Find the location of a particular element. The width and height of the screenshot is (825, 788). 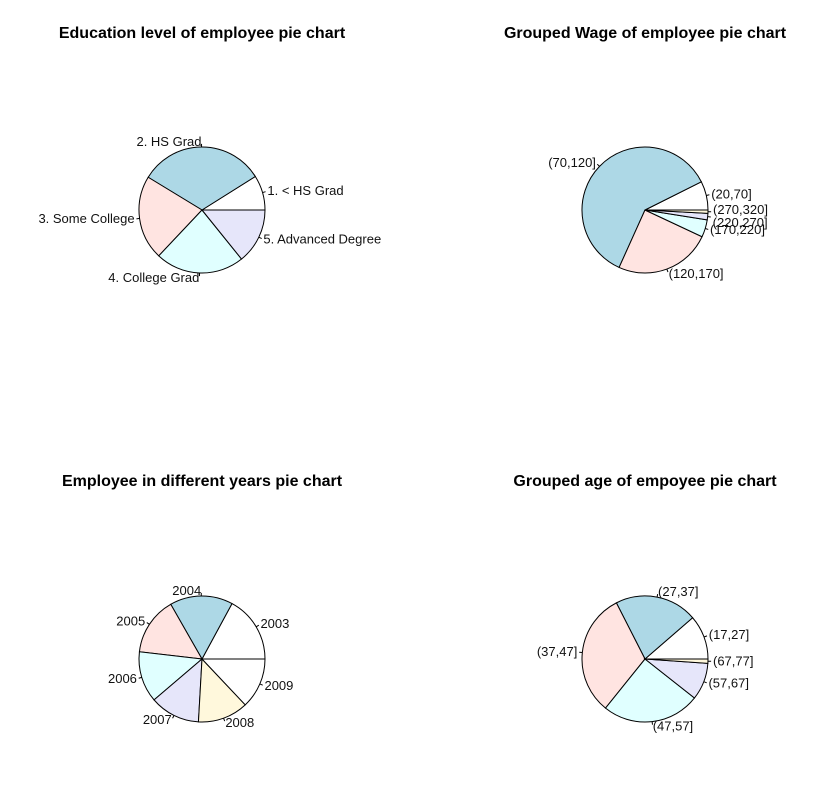

slice-label: (270,320] is located at coordinates (740, 209).